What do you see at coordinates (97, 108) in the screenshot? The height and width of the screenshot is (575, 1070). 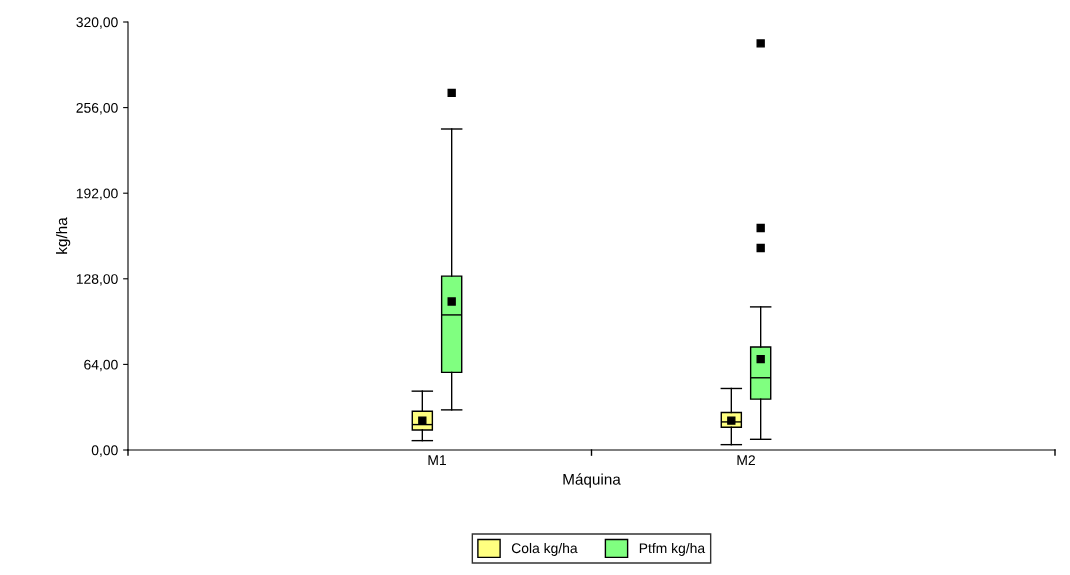 I see `y-tick-label: 256,00` at bounding box center [97, 108].